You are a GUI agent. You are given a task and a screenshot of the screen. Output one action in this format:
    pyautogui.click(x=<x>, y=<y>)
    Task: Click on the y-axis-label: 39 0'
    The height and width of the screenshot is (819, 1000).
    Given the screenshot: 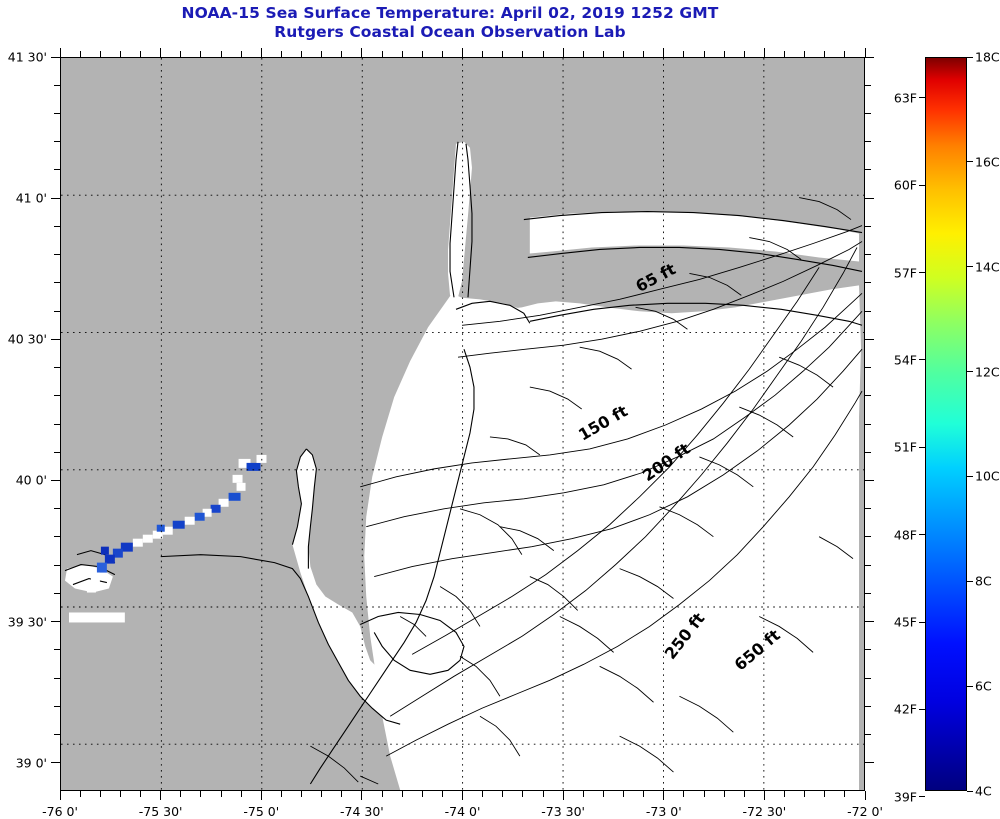 What is the action you would take?
    pyautogui.click(x=31, y=763)
    